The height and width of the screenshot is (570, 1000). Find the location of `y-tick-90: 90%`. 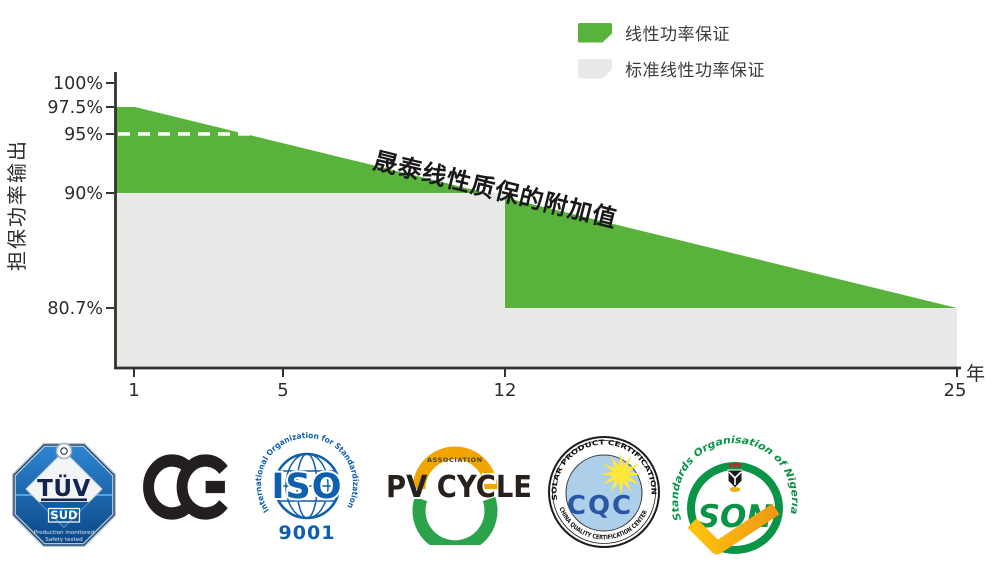

y-tick-90: 90% is located at coordinates (83, 194).